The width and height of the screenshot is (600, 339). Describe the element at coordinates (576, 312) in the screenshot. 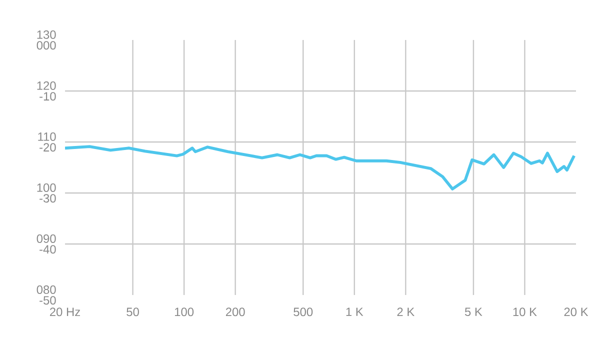

I see `x-tick-label: 20 K` at that location.